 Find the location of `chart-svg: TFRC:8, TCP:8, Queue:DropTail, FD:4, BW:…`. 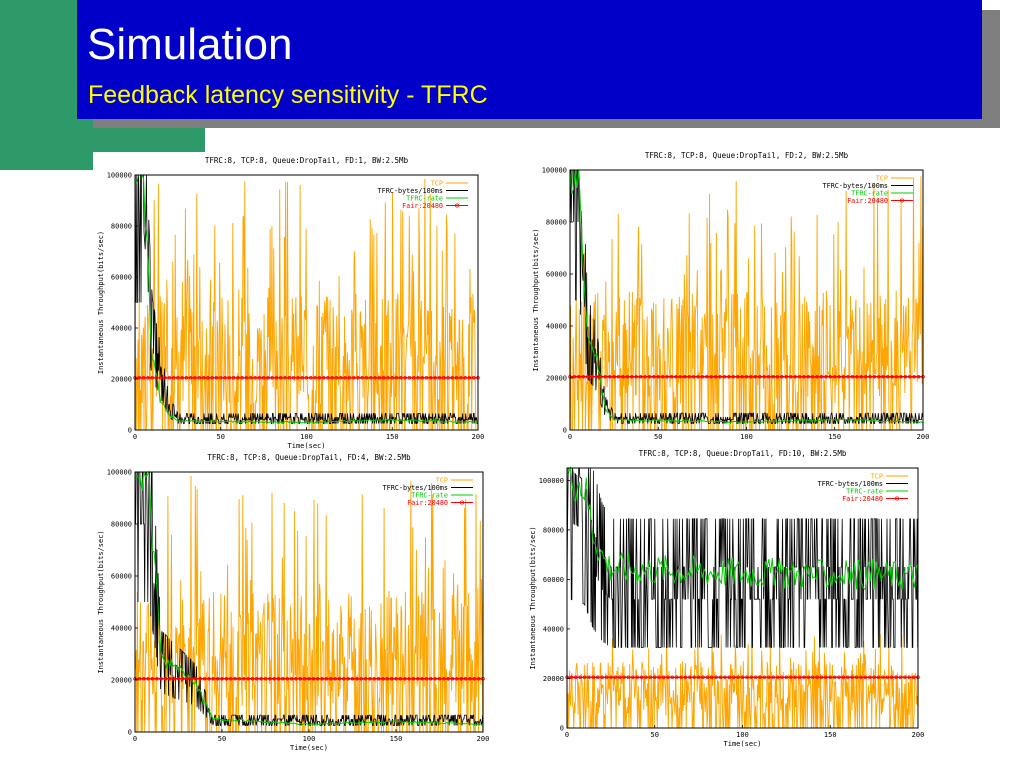

chart-svg: TFRC:8, TCP:8, Queue:DropTail, FD:4, BW:… is located at coordinates (293, 602).